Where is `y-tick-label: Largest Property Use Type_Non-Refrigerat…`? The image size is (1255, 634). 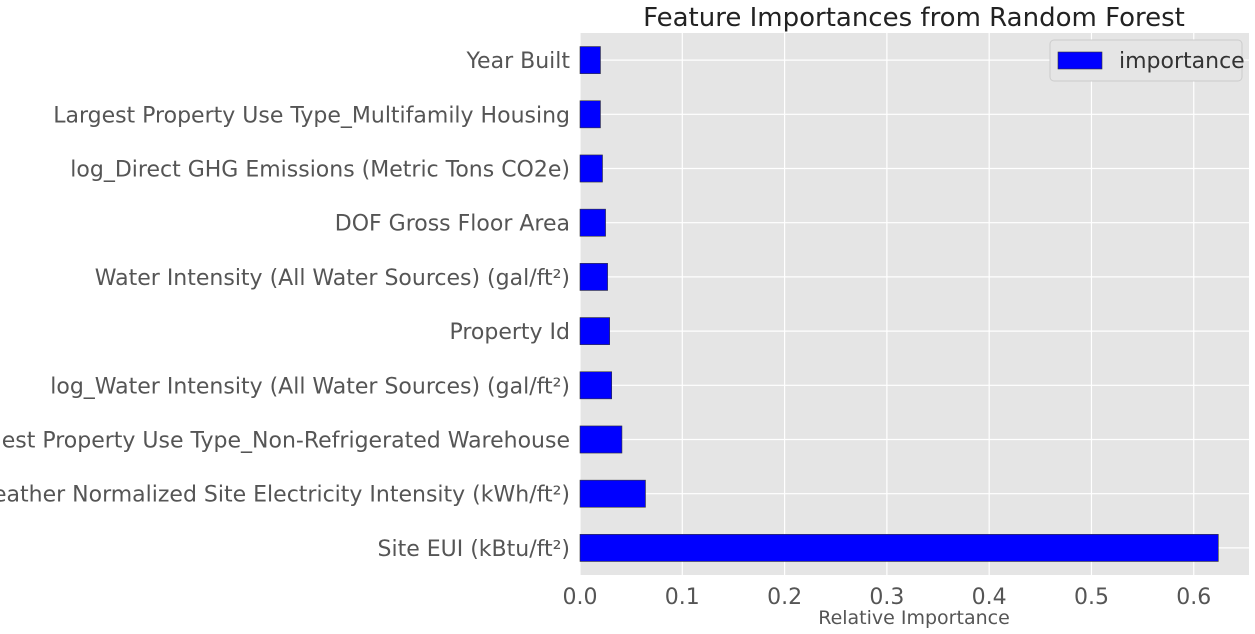
y-tick-label: Largest Property Use Type_Non-Refrigerat… is located at coordinates (285, 441).